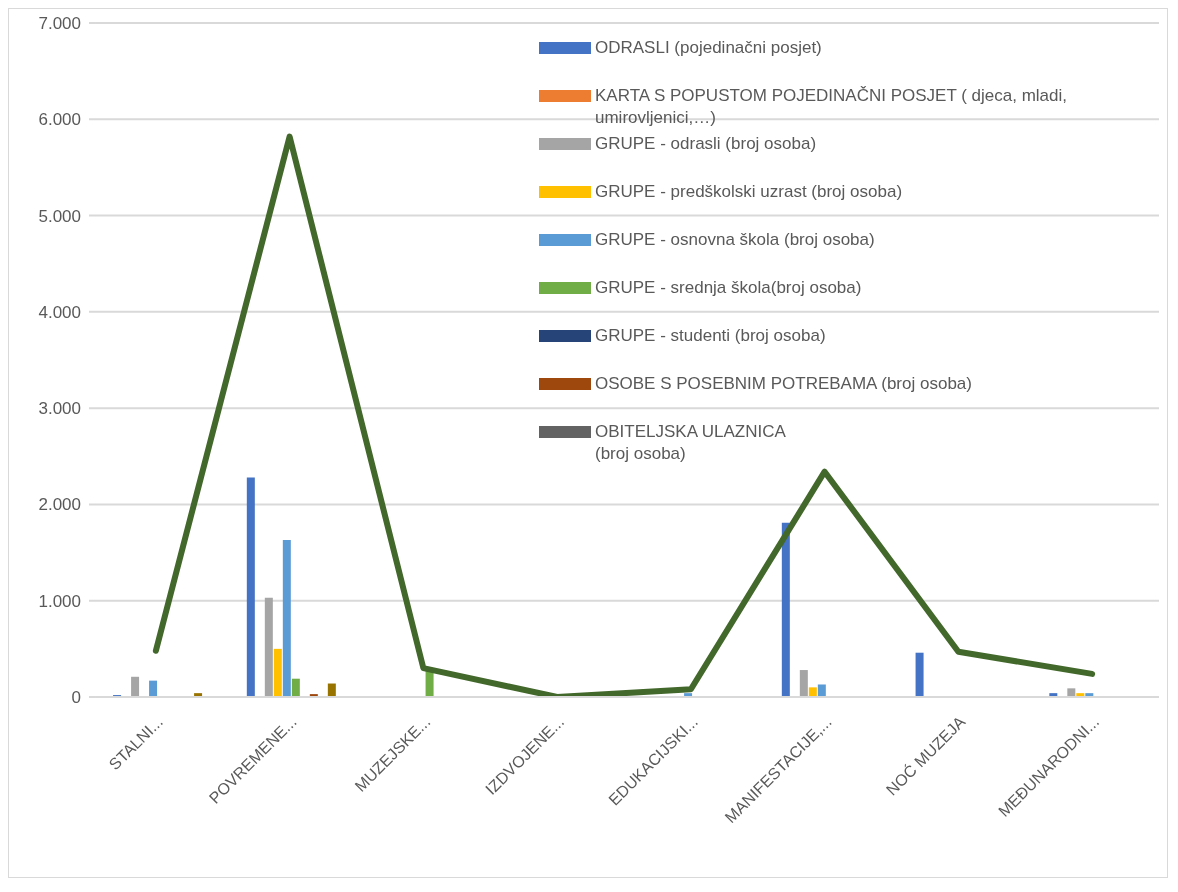 The width and height of the screenshot is (1178, 892). Describe the element at coordinates (59, 409) in the screenshot. I see `y-tick-label: 3.000` at that location.